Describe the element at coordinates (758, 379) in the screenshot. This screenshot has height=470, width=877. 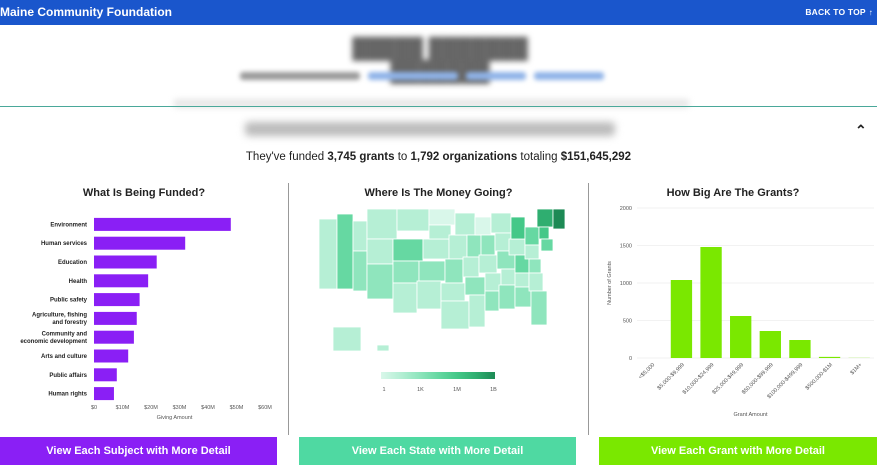
I see `x-tick-label: $50,000-$99,999` at that location.